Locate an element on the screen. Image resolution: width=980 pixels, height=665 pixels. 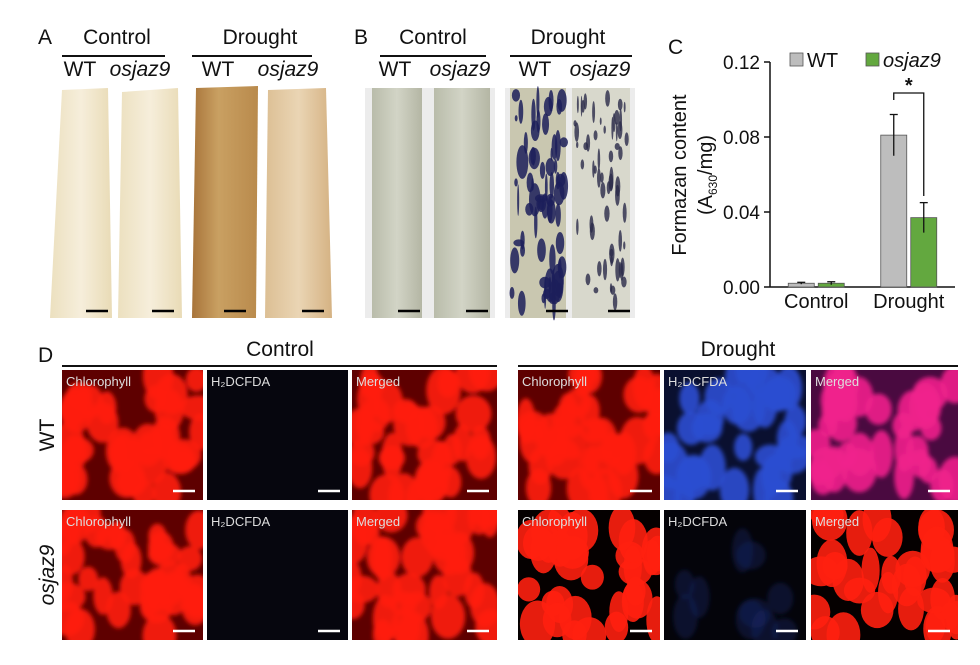
genotype: osjaz9 is located at coordinates (460, 69).